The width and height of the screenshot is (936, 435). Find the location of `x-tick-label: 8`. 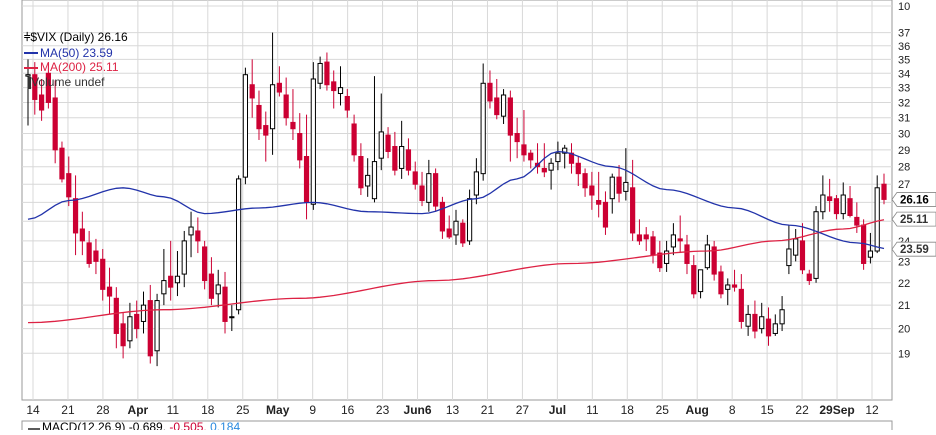

x-tick-label: 8 is located at coordinates (732, 410).